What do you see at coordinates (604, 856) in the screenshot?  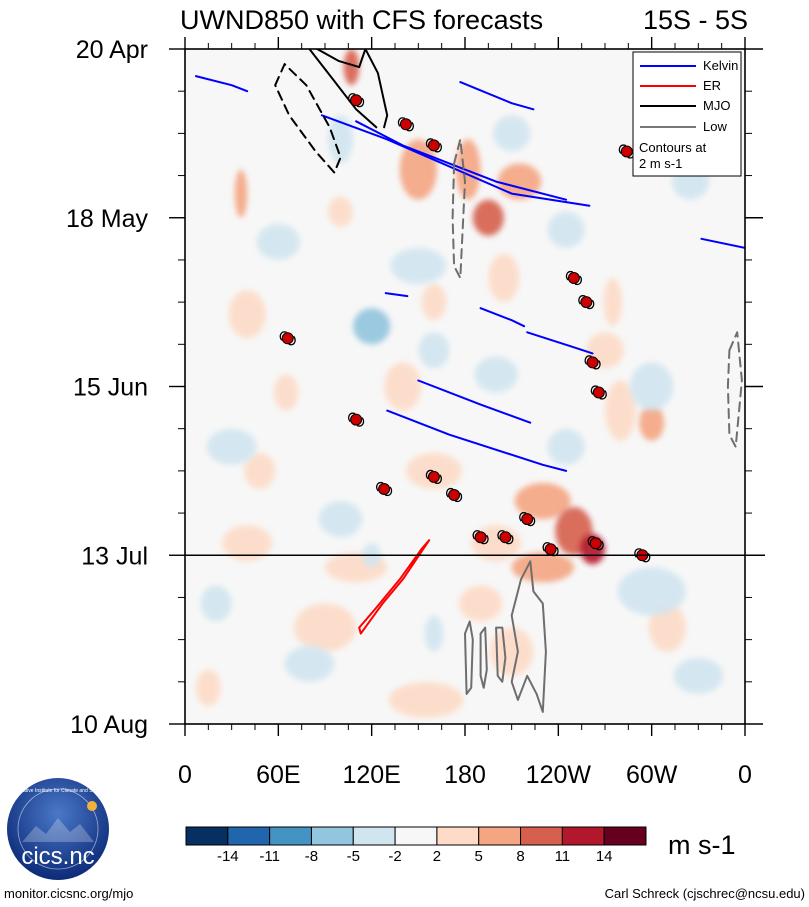 I see `colorbar-label-9: 14` at bounding box center [604, 856].